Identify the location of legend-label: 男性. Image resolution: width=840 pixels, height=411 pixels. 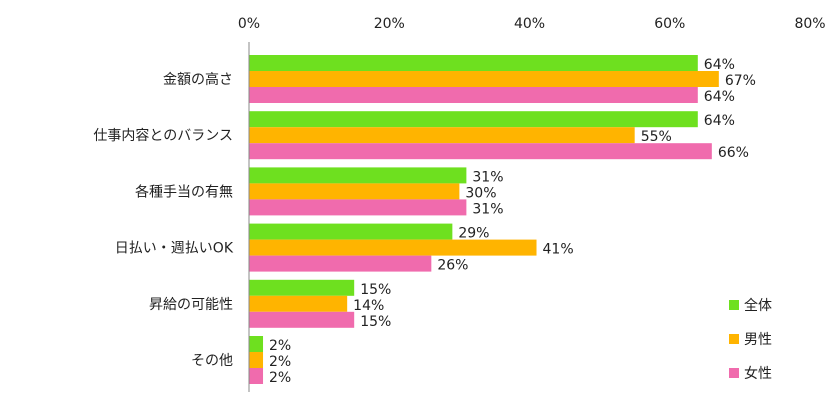
(758, 340).